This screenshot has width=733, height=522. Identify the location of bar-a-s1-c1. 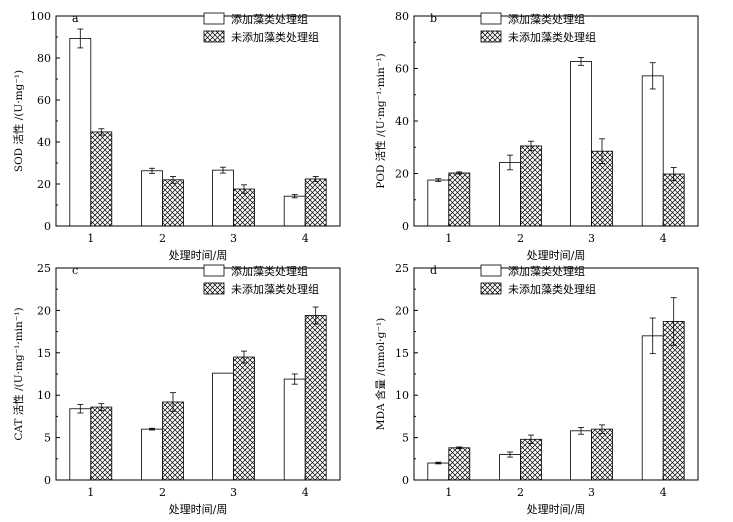
(80, 132).